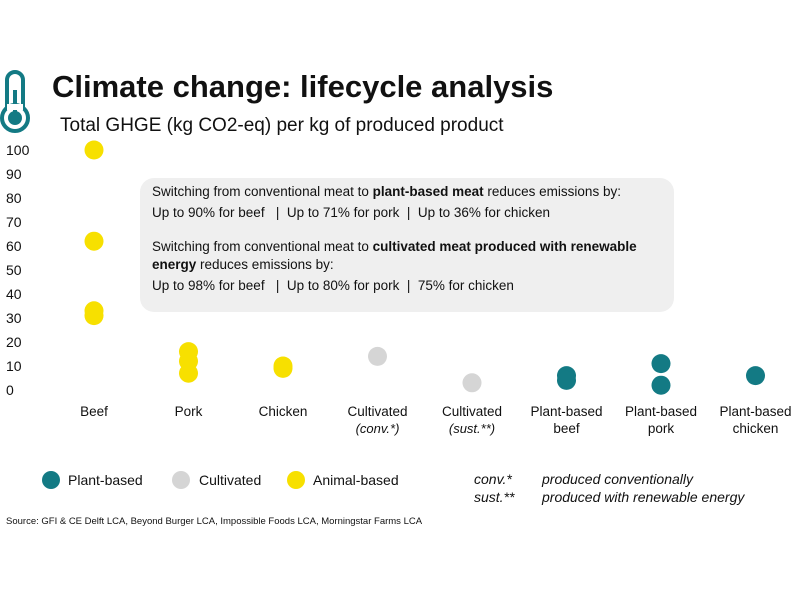 The width and height of the screenshot is (800, 600). Describe the element at coordinates (14, 198) in the screenshot. I see `y-tick-label: 80` at that location.